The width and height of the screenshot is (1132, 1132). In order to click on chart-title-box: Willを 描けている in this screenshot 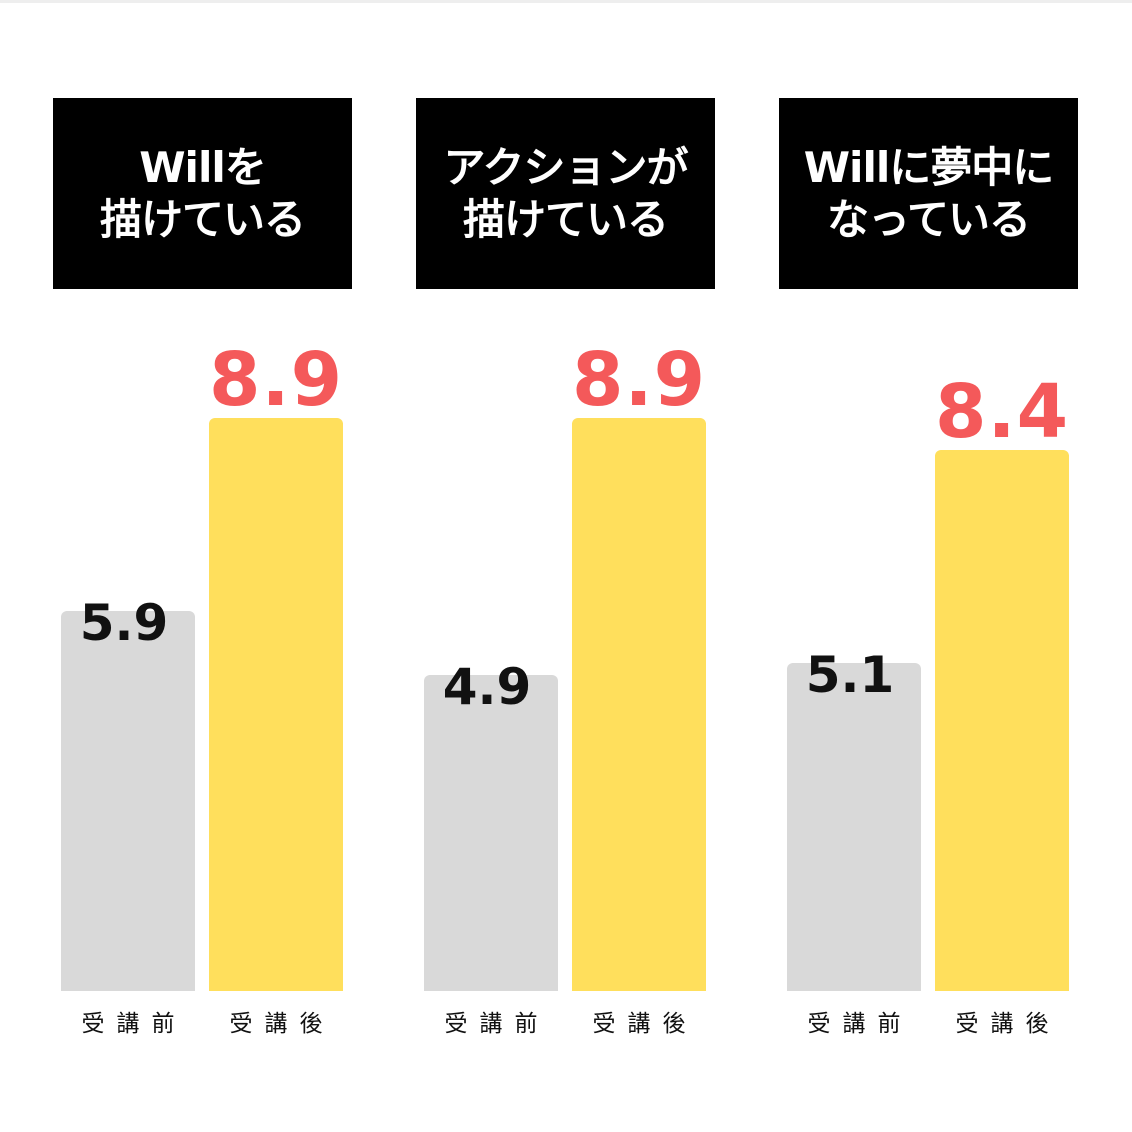, I will do `click(202, 193)`.